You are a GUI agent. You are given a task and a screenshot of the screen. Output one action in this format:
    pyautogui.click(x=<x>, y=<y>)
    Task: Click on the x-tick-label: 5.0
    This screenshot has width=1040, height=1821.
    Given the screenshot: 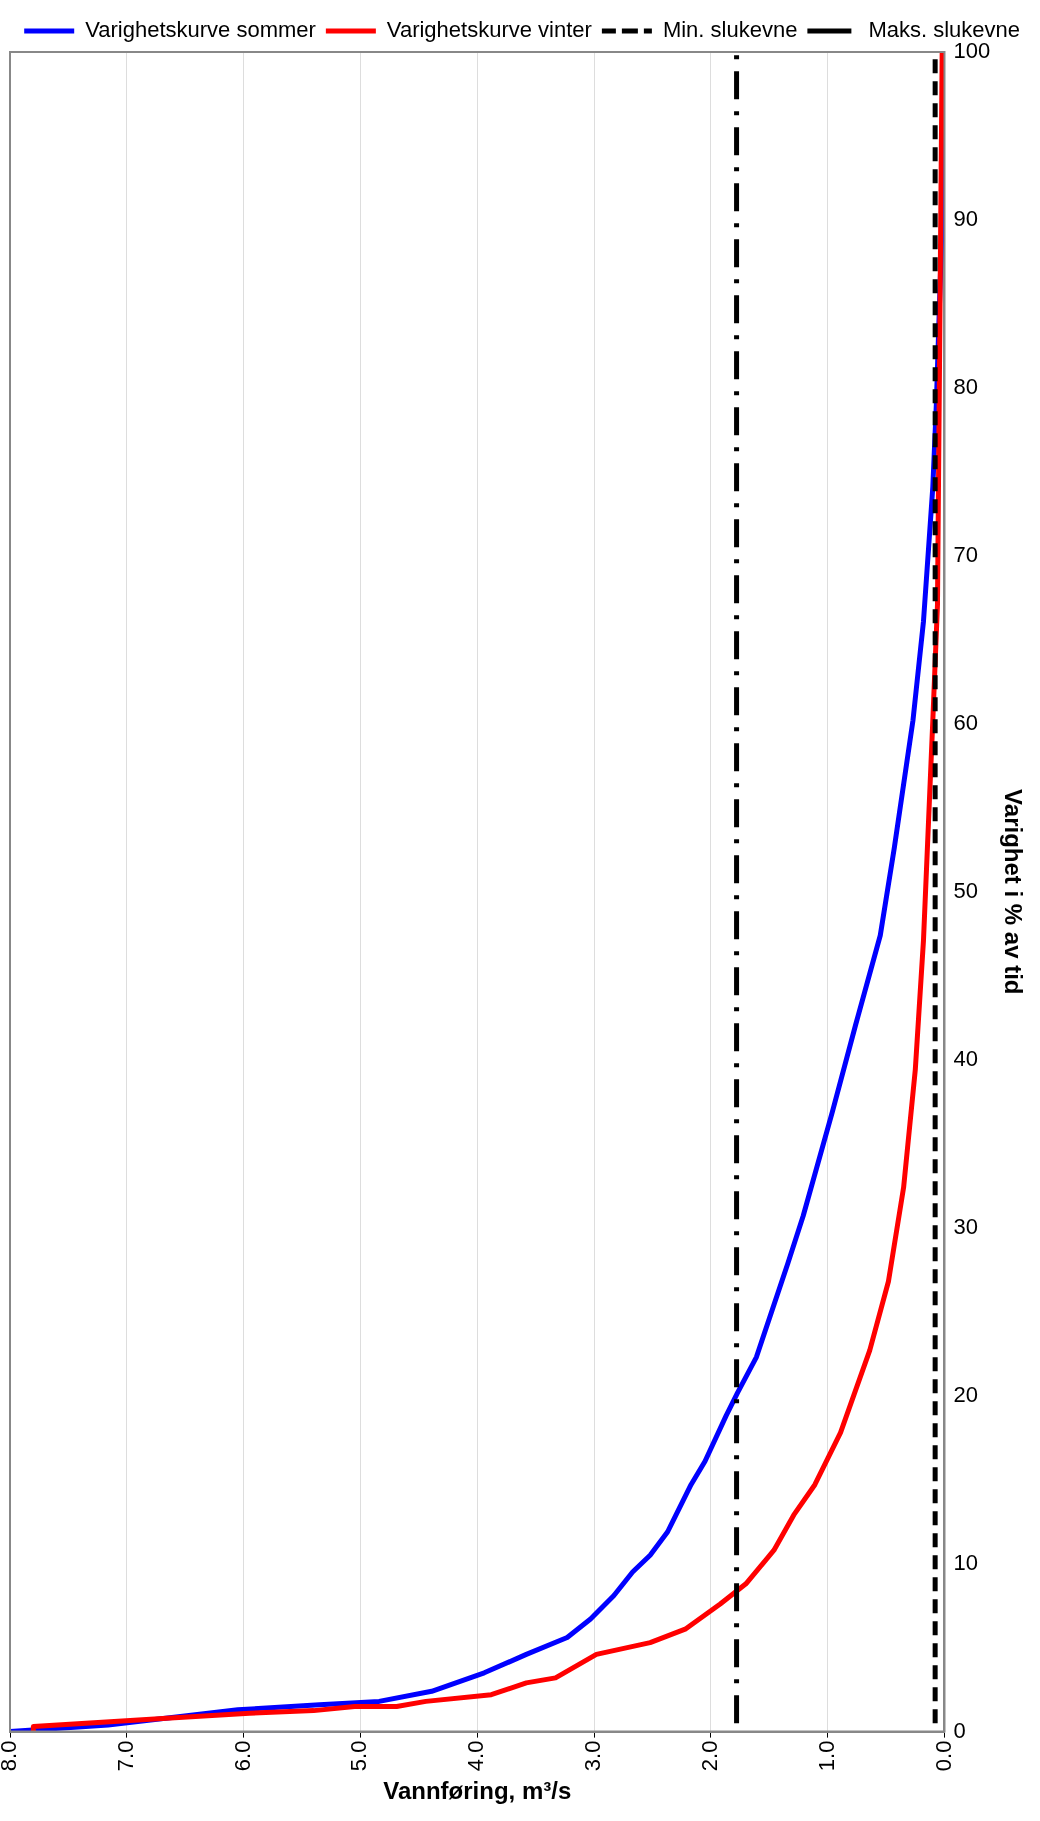 What is the action you would take?
    pyautogui.click(x=359, y=1756)
    